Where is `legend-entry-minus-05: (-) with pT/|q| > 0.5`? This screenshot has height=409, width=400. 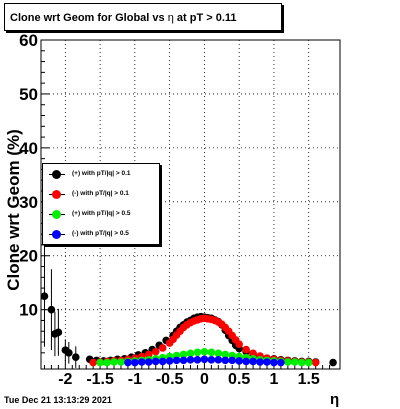
legend-entry-minus-05: (-) with pT/|q| > 0.5 is located at coordinates (101, 235).